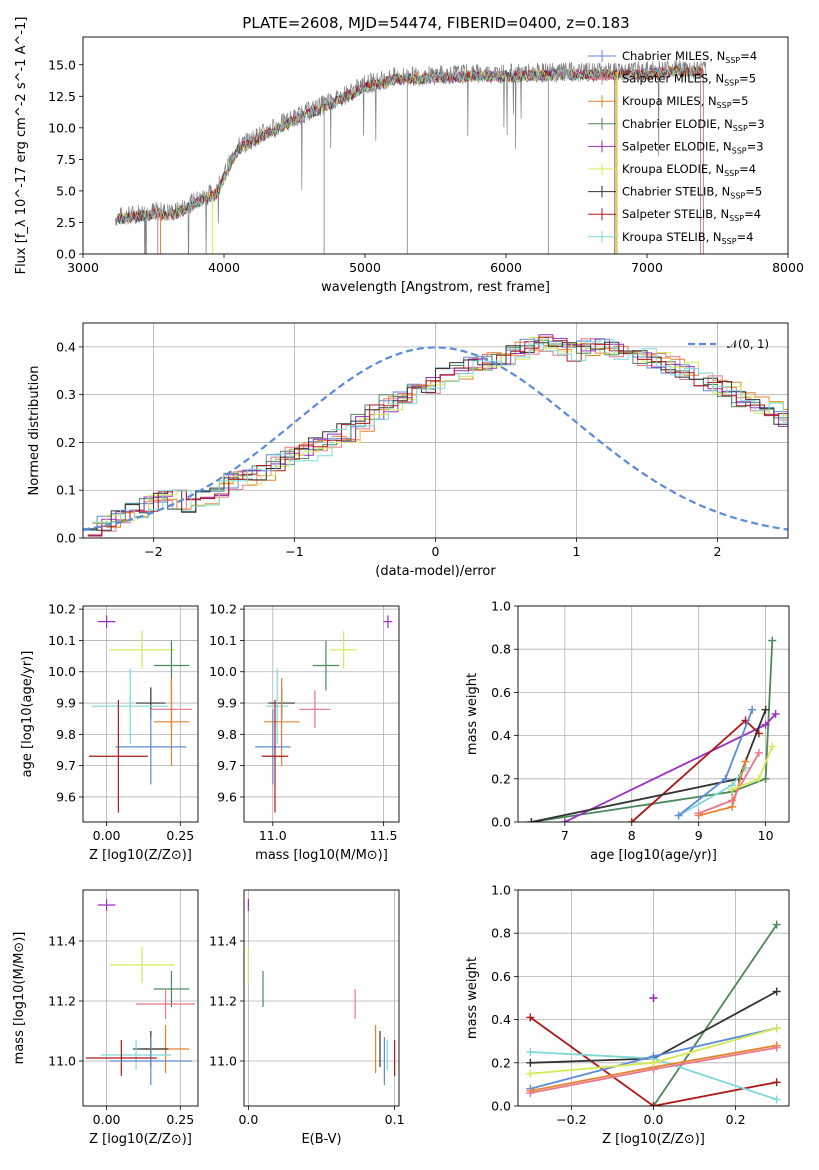 The width and height of the screenshot is (819, 1170). I want to click on normal-curve, so click(435, 438).